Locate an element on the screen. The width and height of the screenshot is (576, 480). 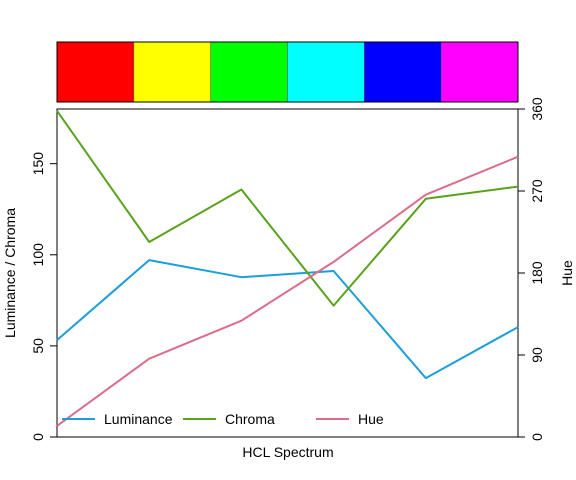
color-swatch-strip is located at coordinates (287, 72).